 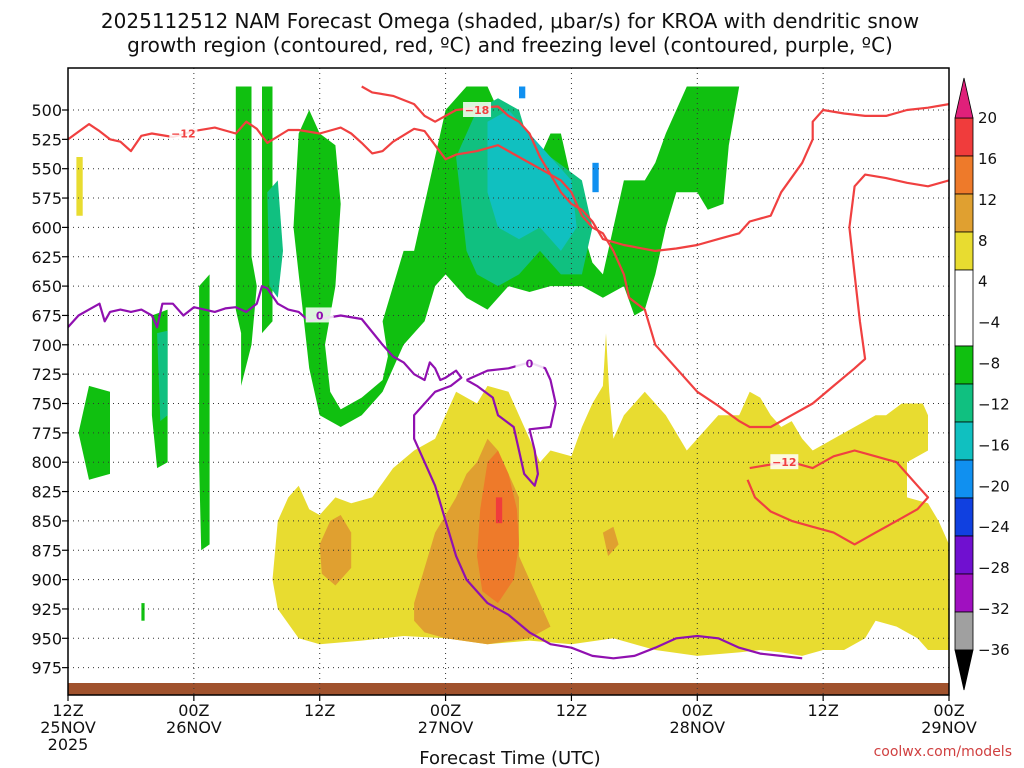 What do you see at coordinates (194, 727) in the screenshot?
I see `x-tick-label: 26NOV` at bounding box center [194, 727].